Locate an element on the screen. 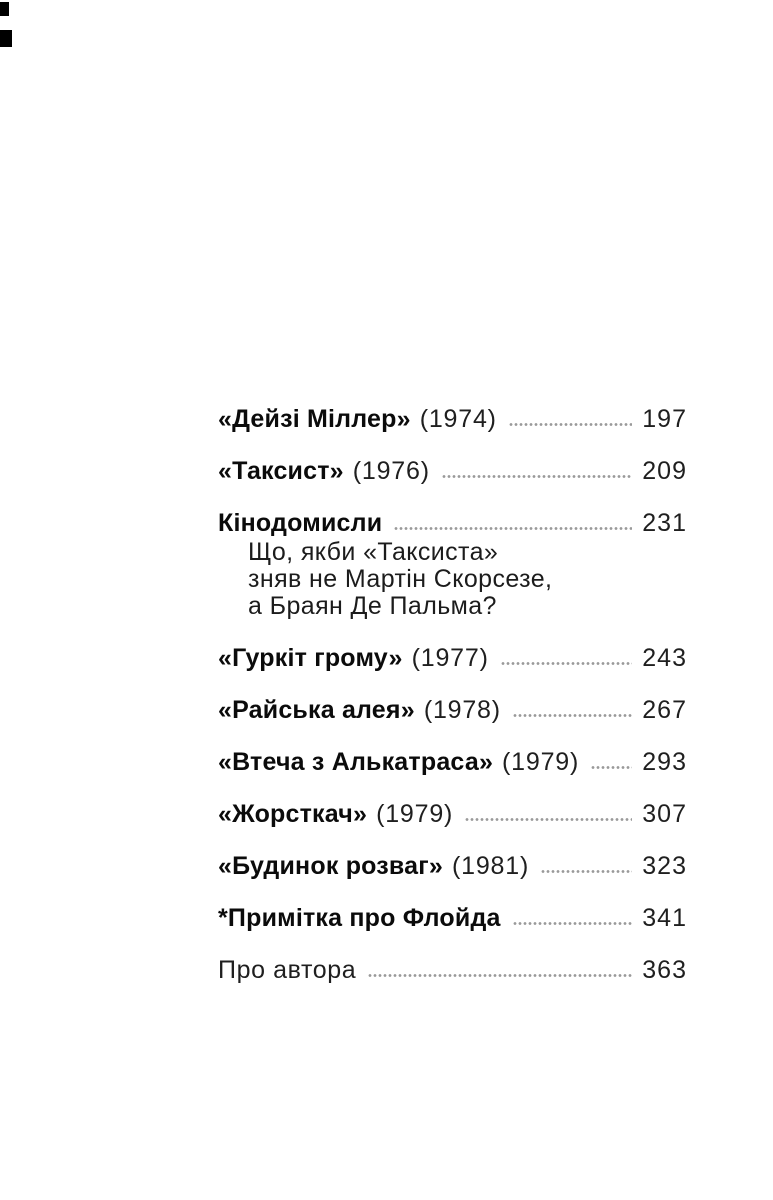 The image size is (773, 1200). entry-page-number: 341 is located at coordinates (664, 918).